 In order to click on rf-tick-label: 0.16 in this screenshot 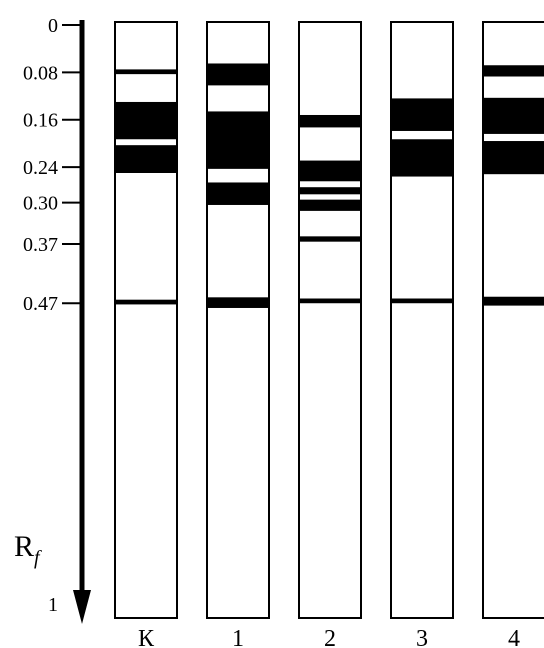, I will do `click(40, 121)`.